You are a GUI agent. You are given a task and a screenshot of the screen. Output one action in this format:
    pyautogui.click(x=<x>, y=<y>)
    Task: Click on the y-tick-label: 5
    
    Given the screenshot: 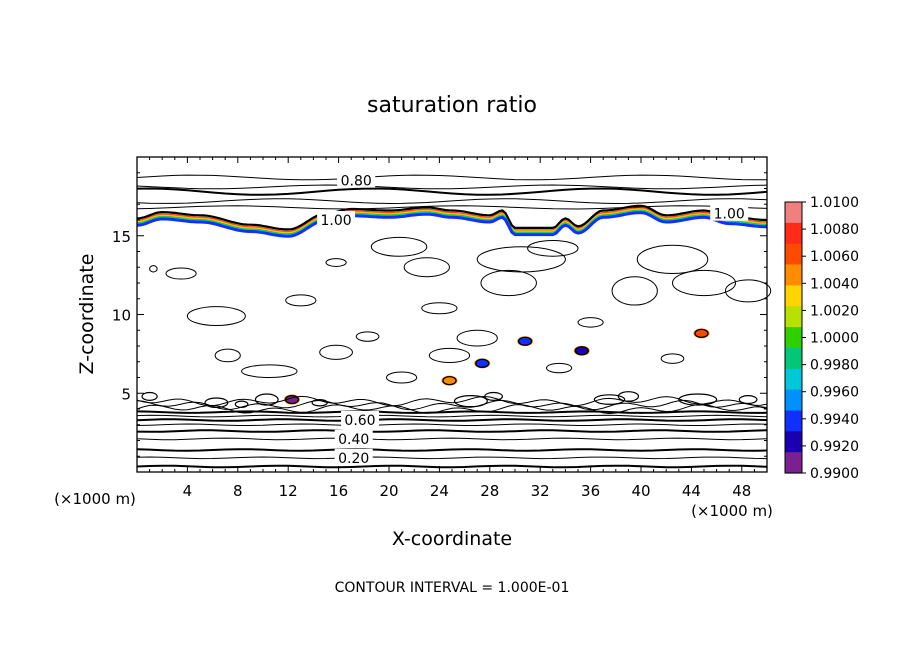 What is the action you would take?
    pyautogui.click(x=126, y=394)
    